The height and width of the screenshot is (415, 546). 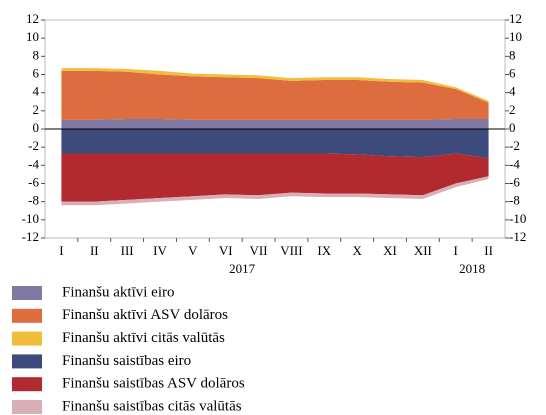 I want to click on y-tick-label: -2, so click(x=33, y=145).